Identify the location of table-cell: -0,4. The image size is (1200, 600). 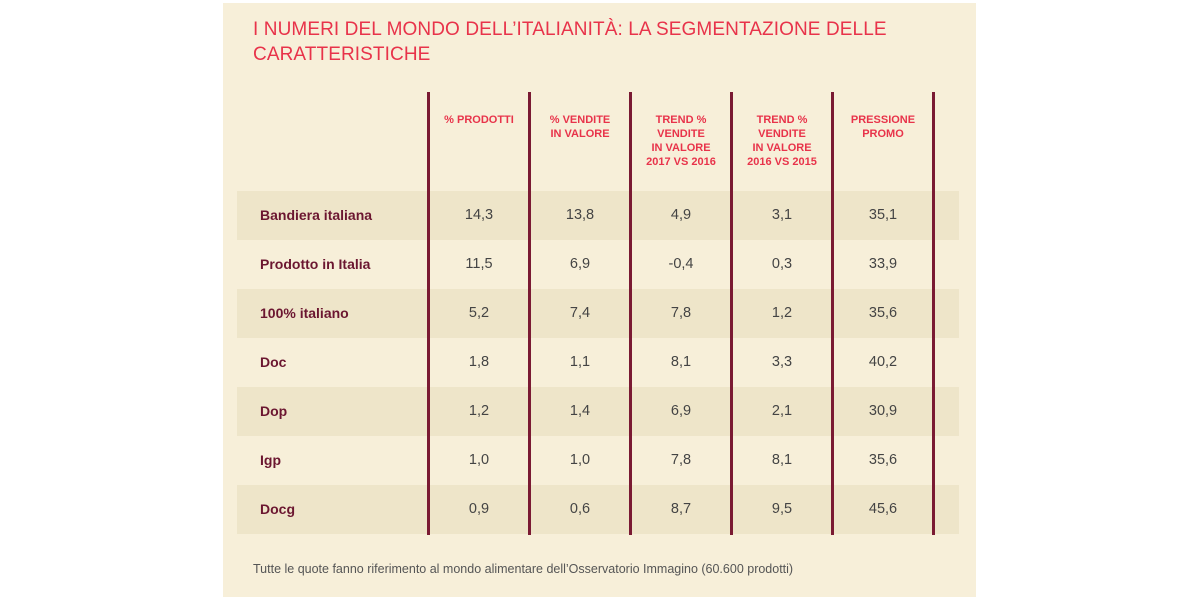
(681, 264).